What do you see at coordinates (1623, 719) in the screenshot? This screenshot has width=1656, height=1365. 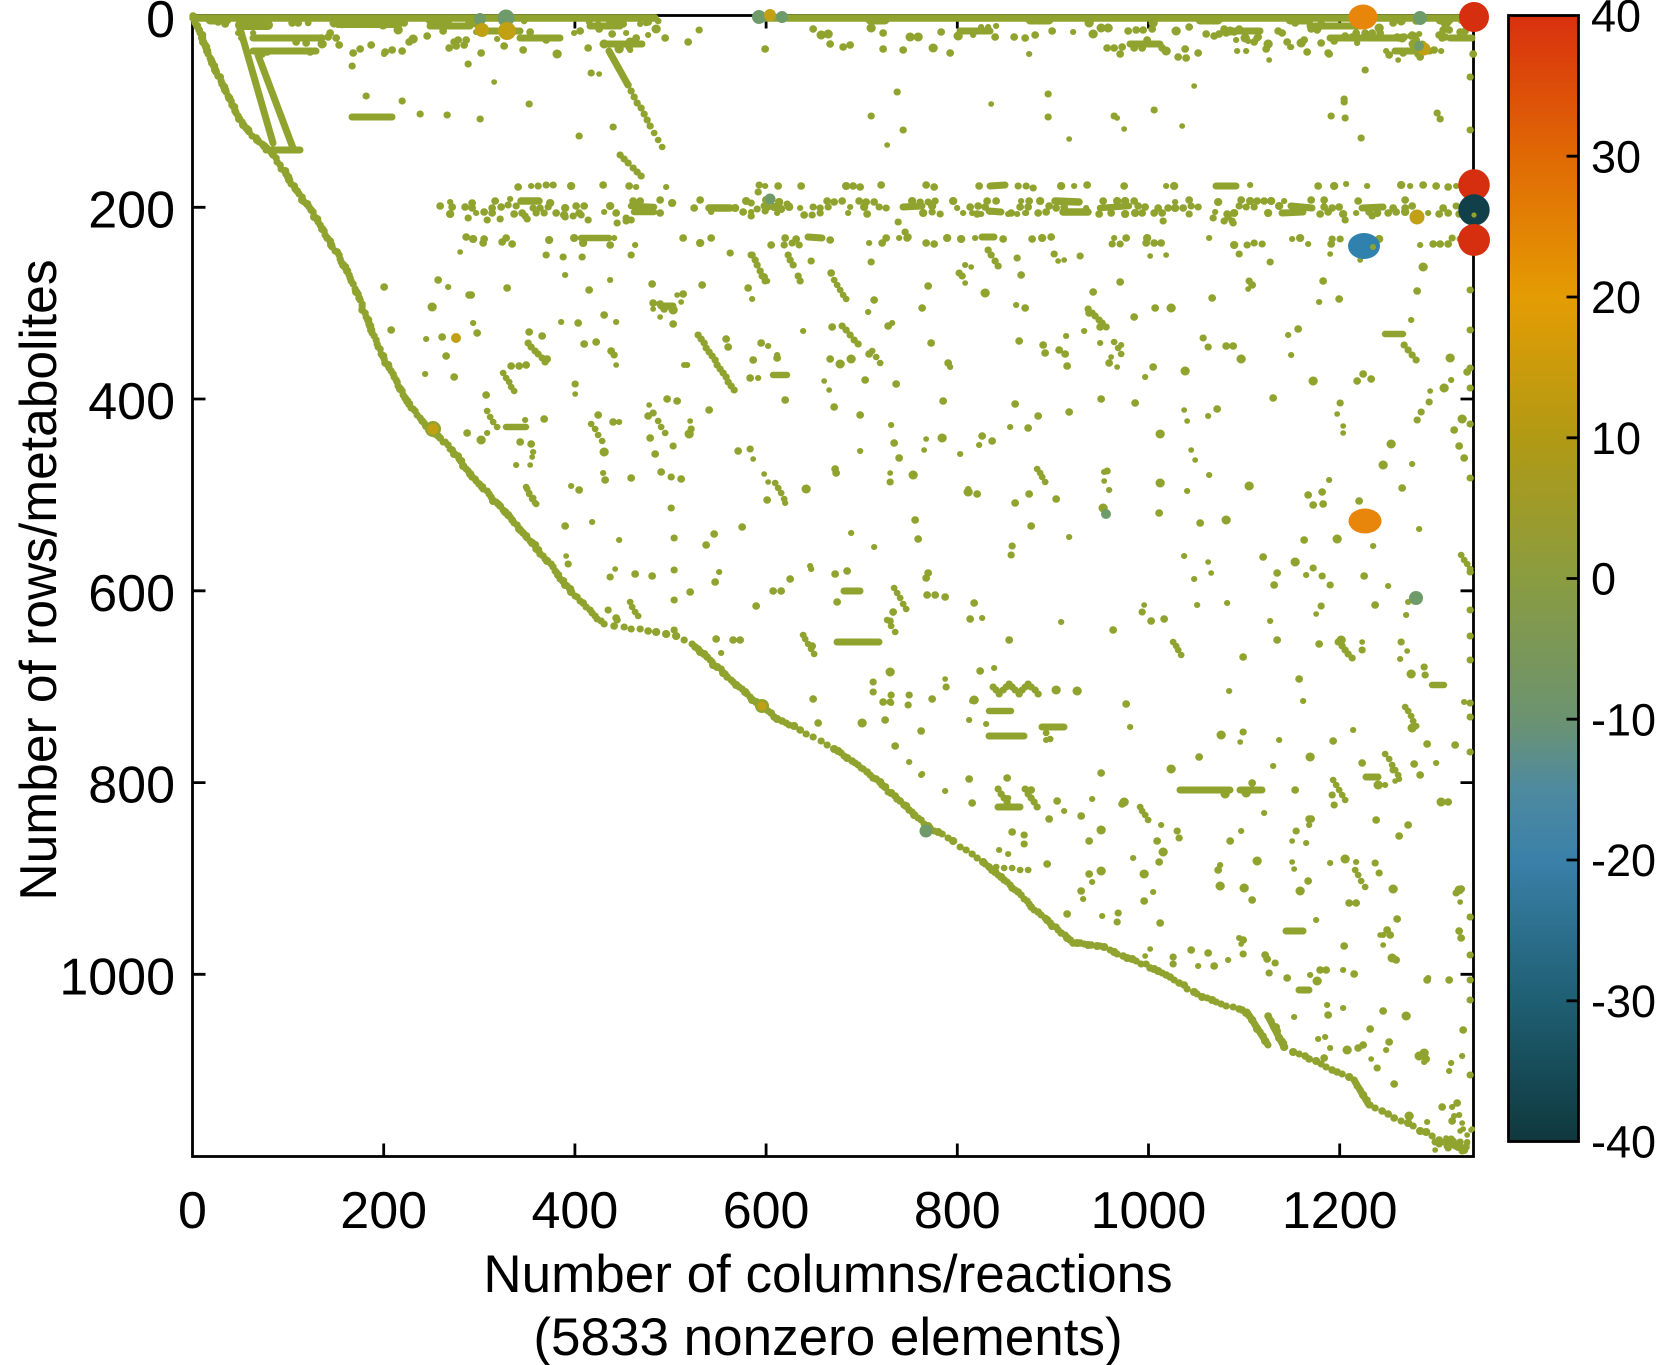 I see `svg-text: -10` at bounding box center [1623, 719].